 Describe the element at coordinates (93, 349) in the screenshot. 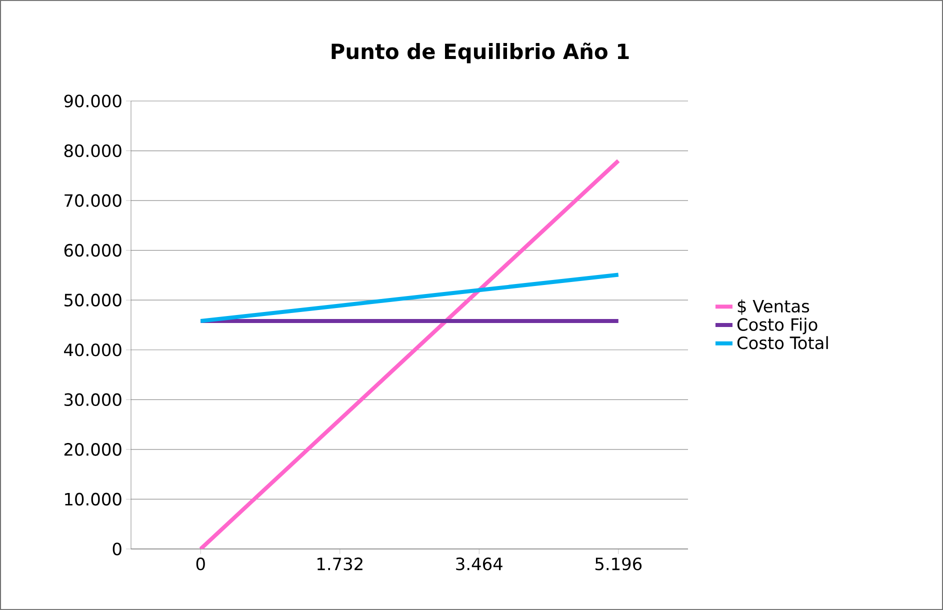

I see `y-tick-label: 40.000` at that location.